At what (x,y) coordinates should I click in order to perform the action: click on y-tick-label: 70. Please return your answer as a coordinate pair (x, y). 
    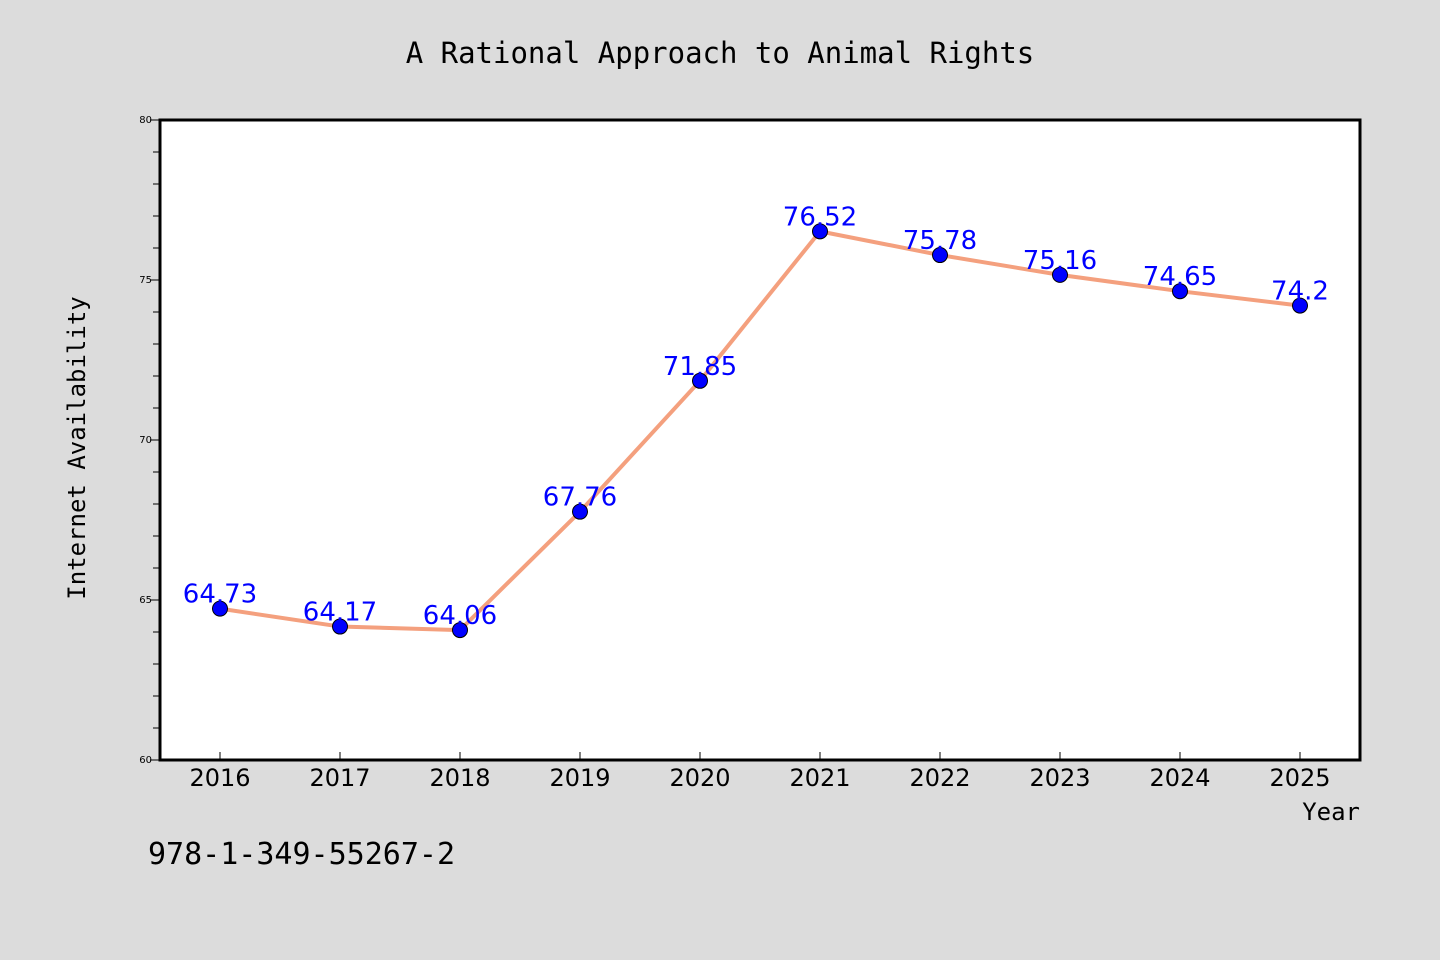
    Looking at the image, I should click on (145, 440).